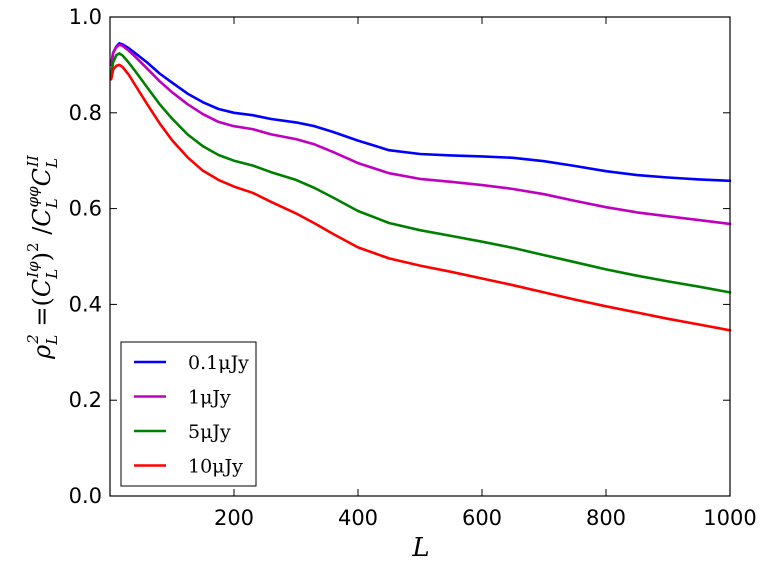 The image size is (767, 567). What do you see at coordinates (33, 161) in the screenshot?
I see `y-label-c3-sup: II` at bounding box center [33, 161].